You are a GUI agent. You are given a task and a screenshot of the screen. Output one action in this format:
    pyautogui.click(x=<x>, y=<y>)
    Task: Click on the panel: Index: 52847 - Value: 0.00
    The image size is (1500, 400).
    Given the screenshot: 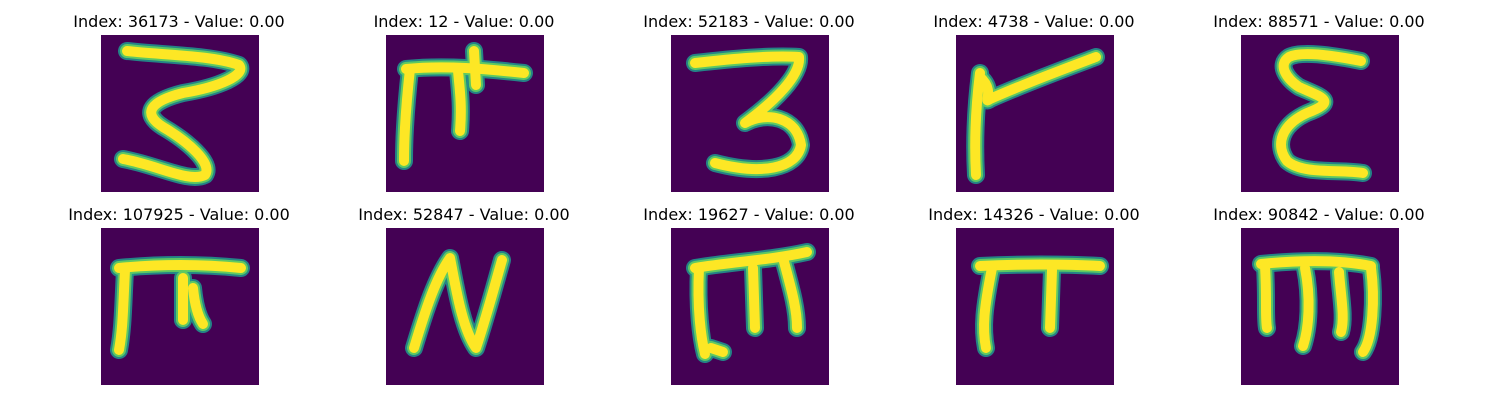 What is the action you would take?
    pyautogui.click(x=464, y=293)
    